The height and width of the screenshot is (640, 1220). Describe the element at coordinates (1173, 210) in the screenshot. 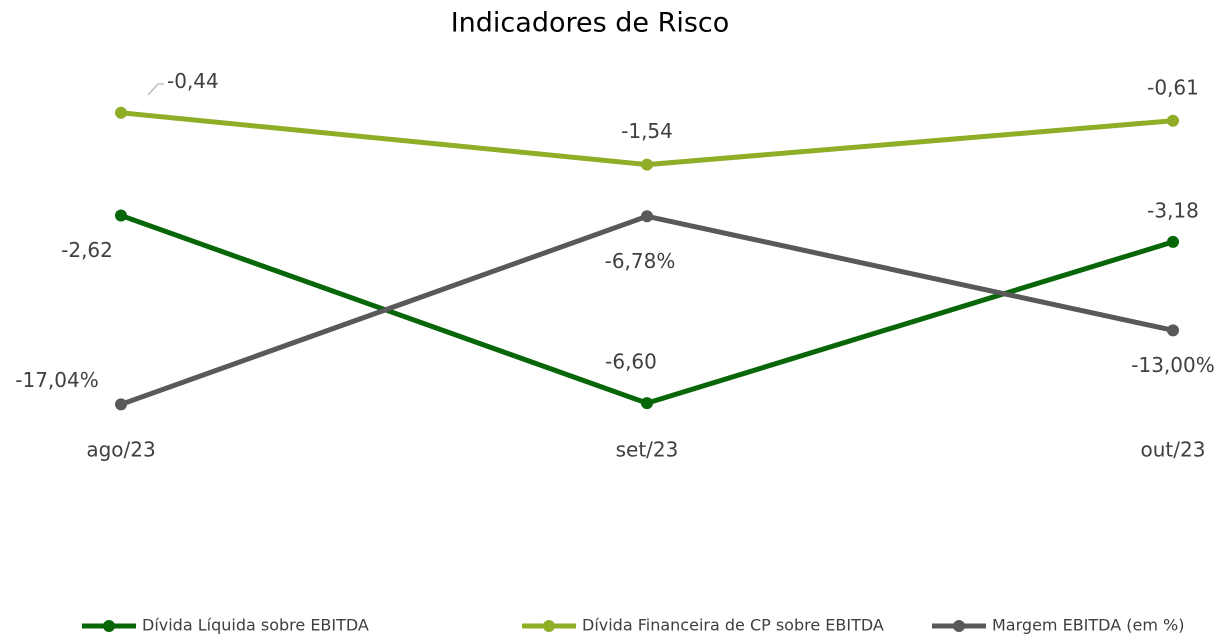

I see `data-label: -3,18` at that location.